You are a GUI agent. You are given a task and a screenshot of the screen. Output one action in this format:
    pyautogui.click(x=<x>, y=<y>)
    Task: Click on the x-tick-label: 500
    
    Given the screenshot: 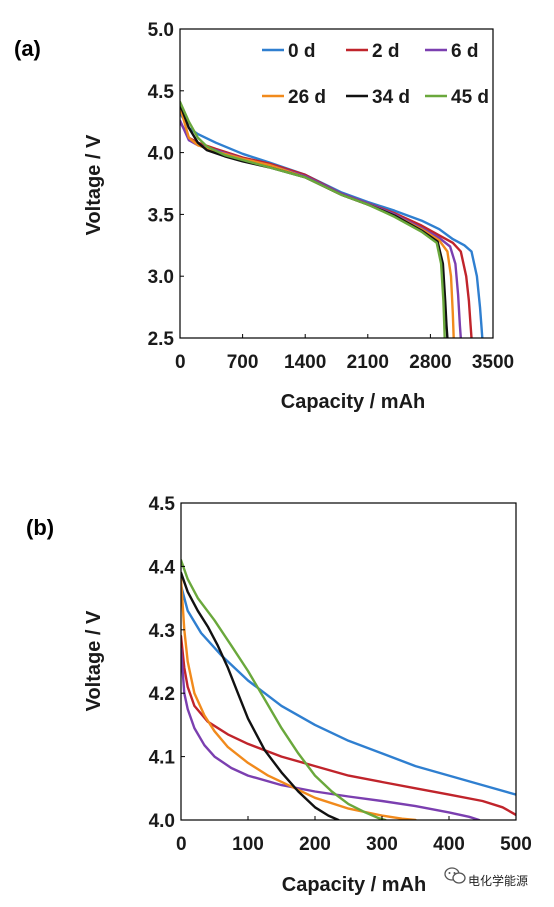 What is the action you would take?
    pyautogui.click(x=516, y=844)
    